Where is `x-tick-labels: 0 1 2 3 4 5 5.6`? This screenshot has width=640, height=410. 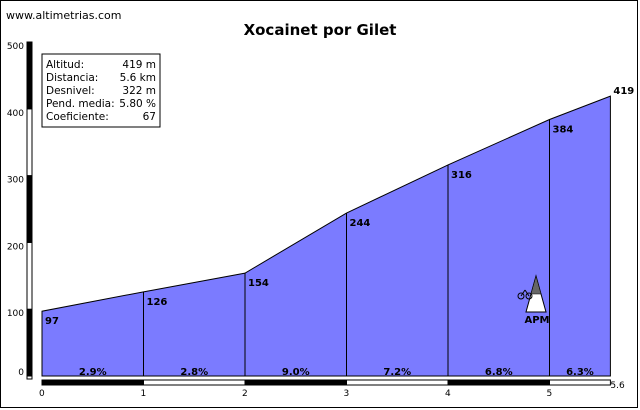
x-tick-labels: 0 1 2 3 4 5 5.6 is located at coordinates (332, 390).